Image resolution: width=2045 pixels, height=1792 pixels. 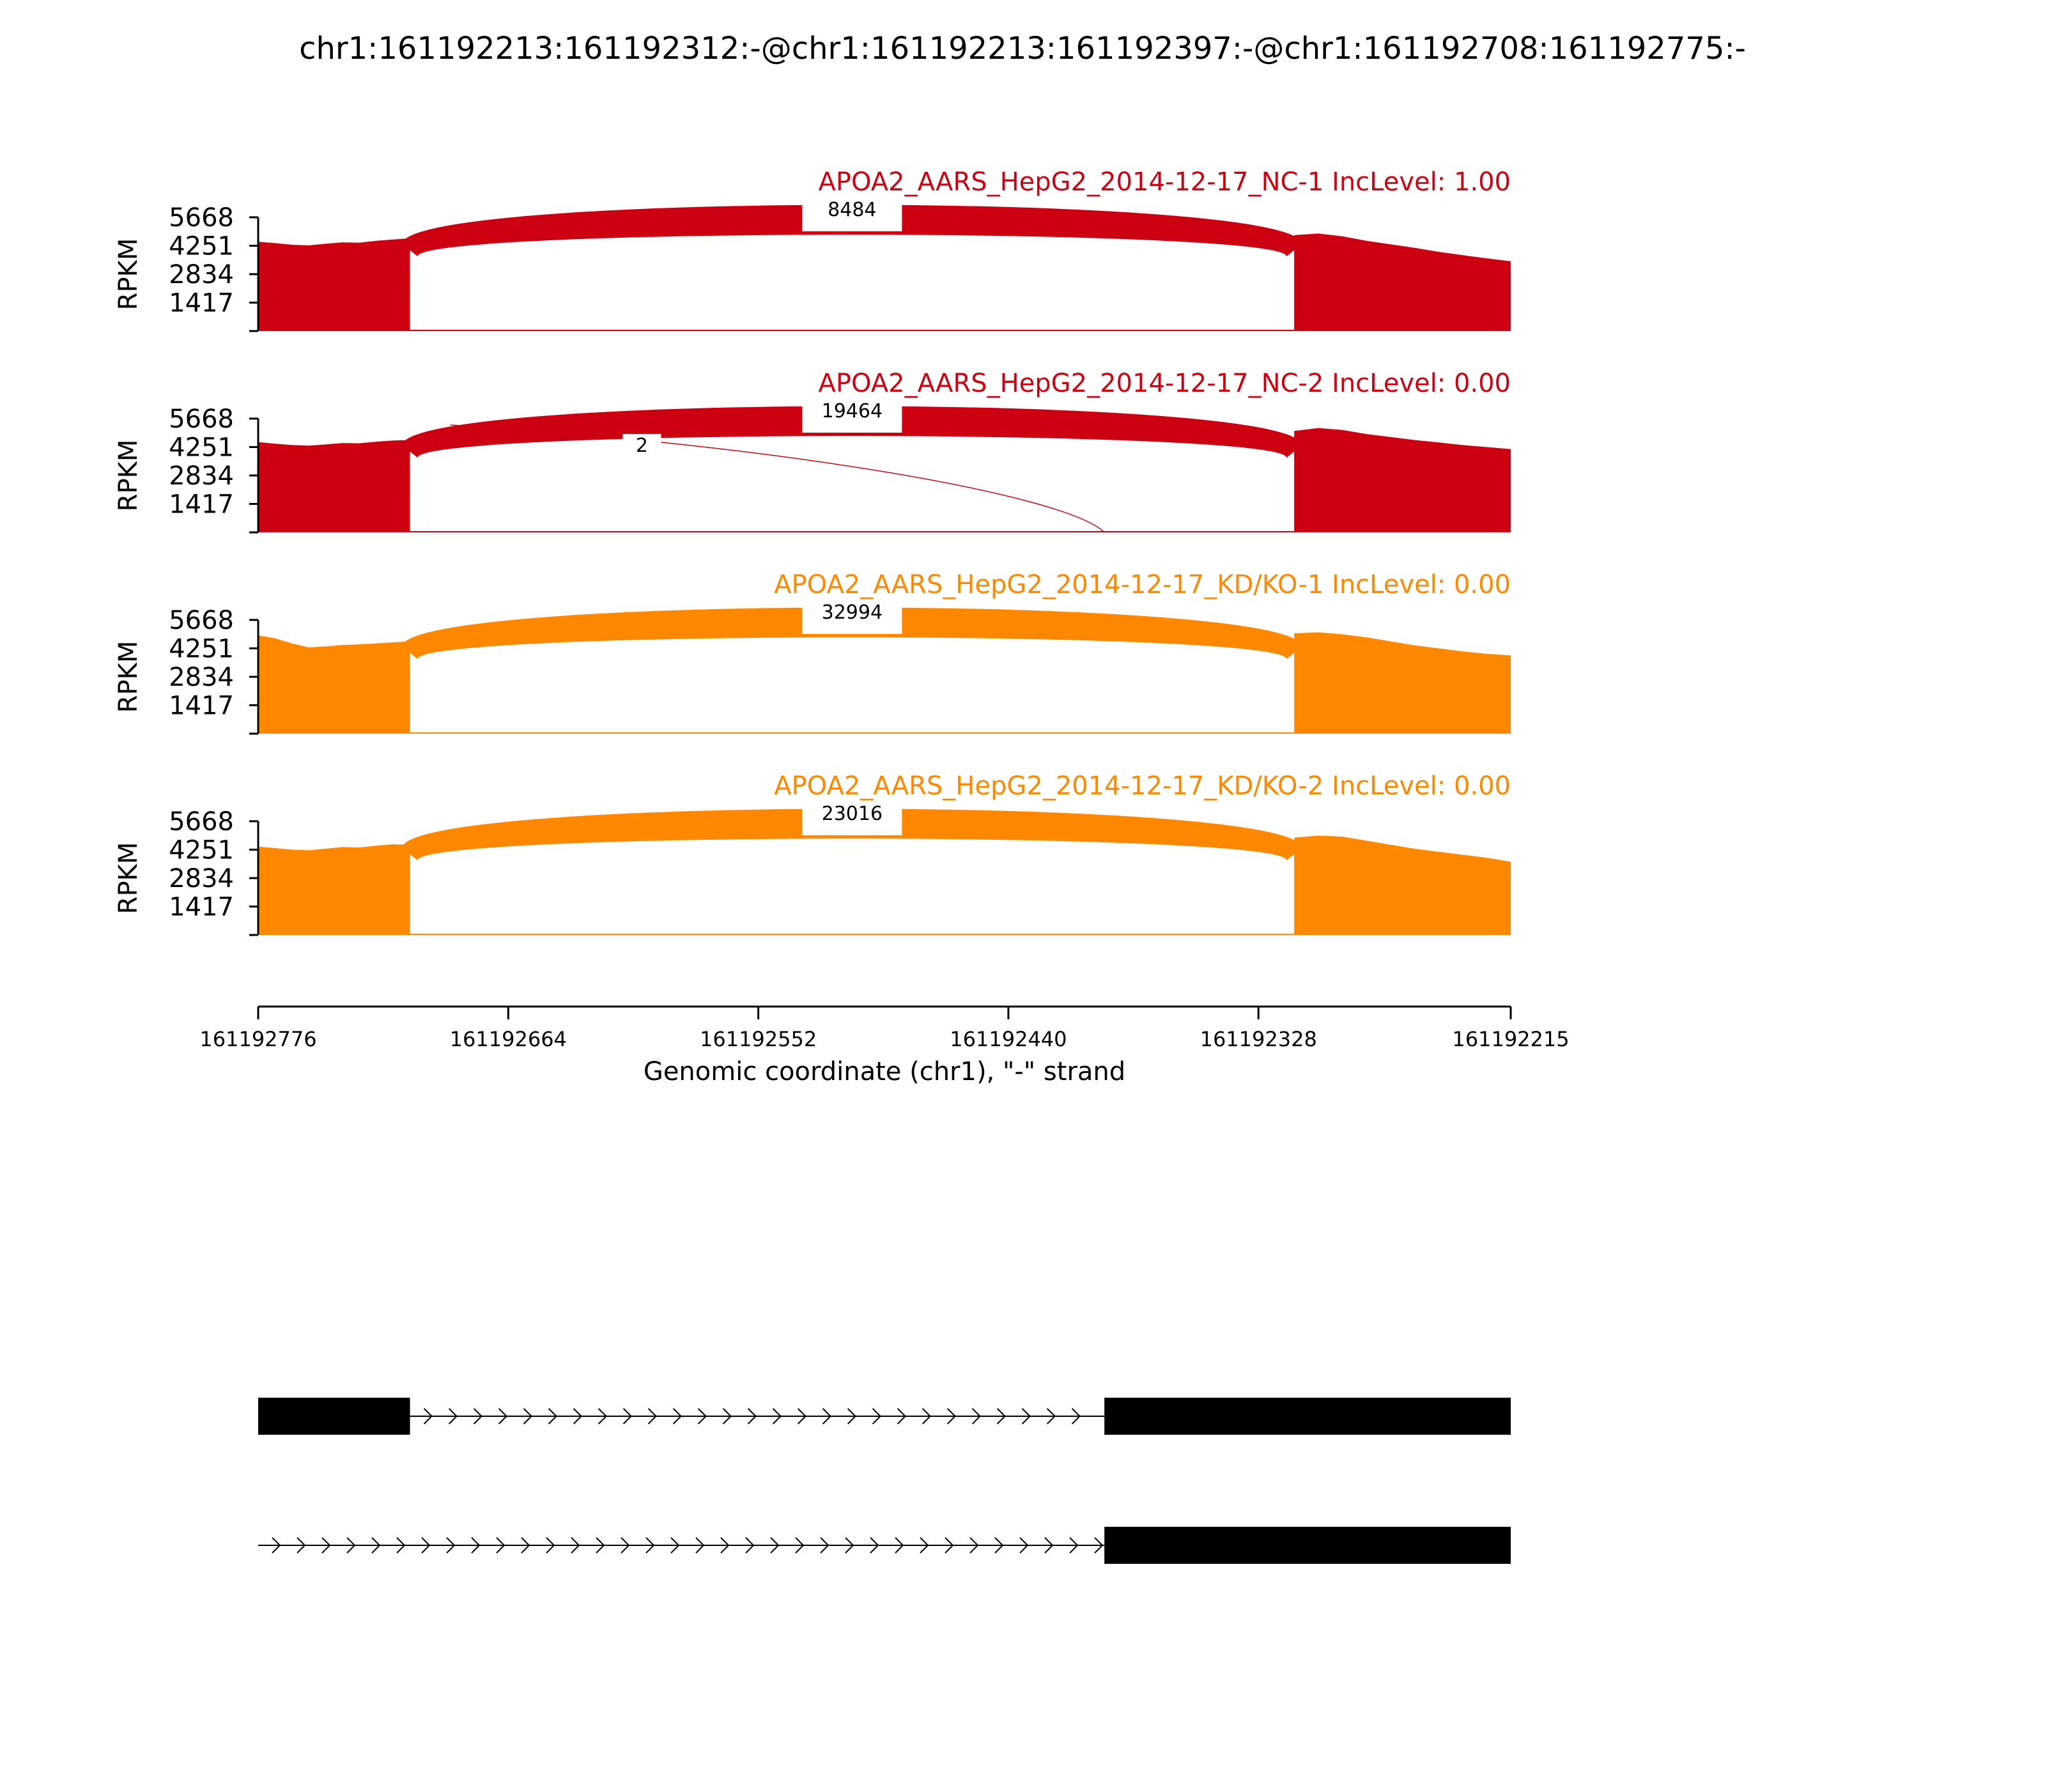 What do you see at coordinates (1258, 1039) in the screenshot?
I see `x-tick-label: 161192328` at bounding box center [1258, 1039].